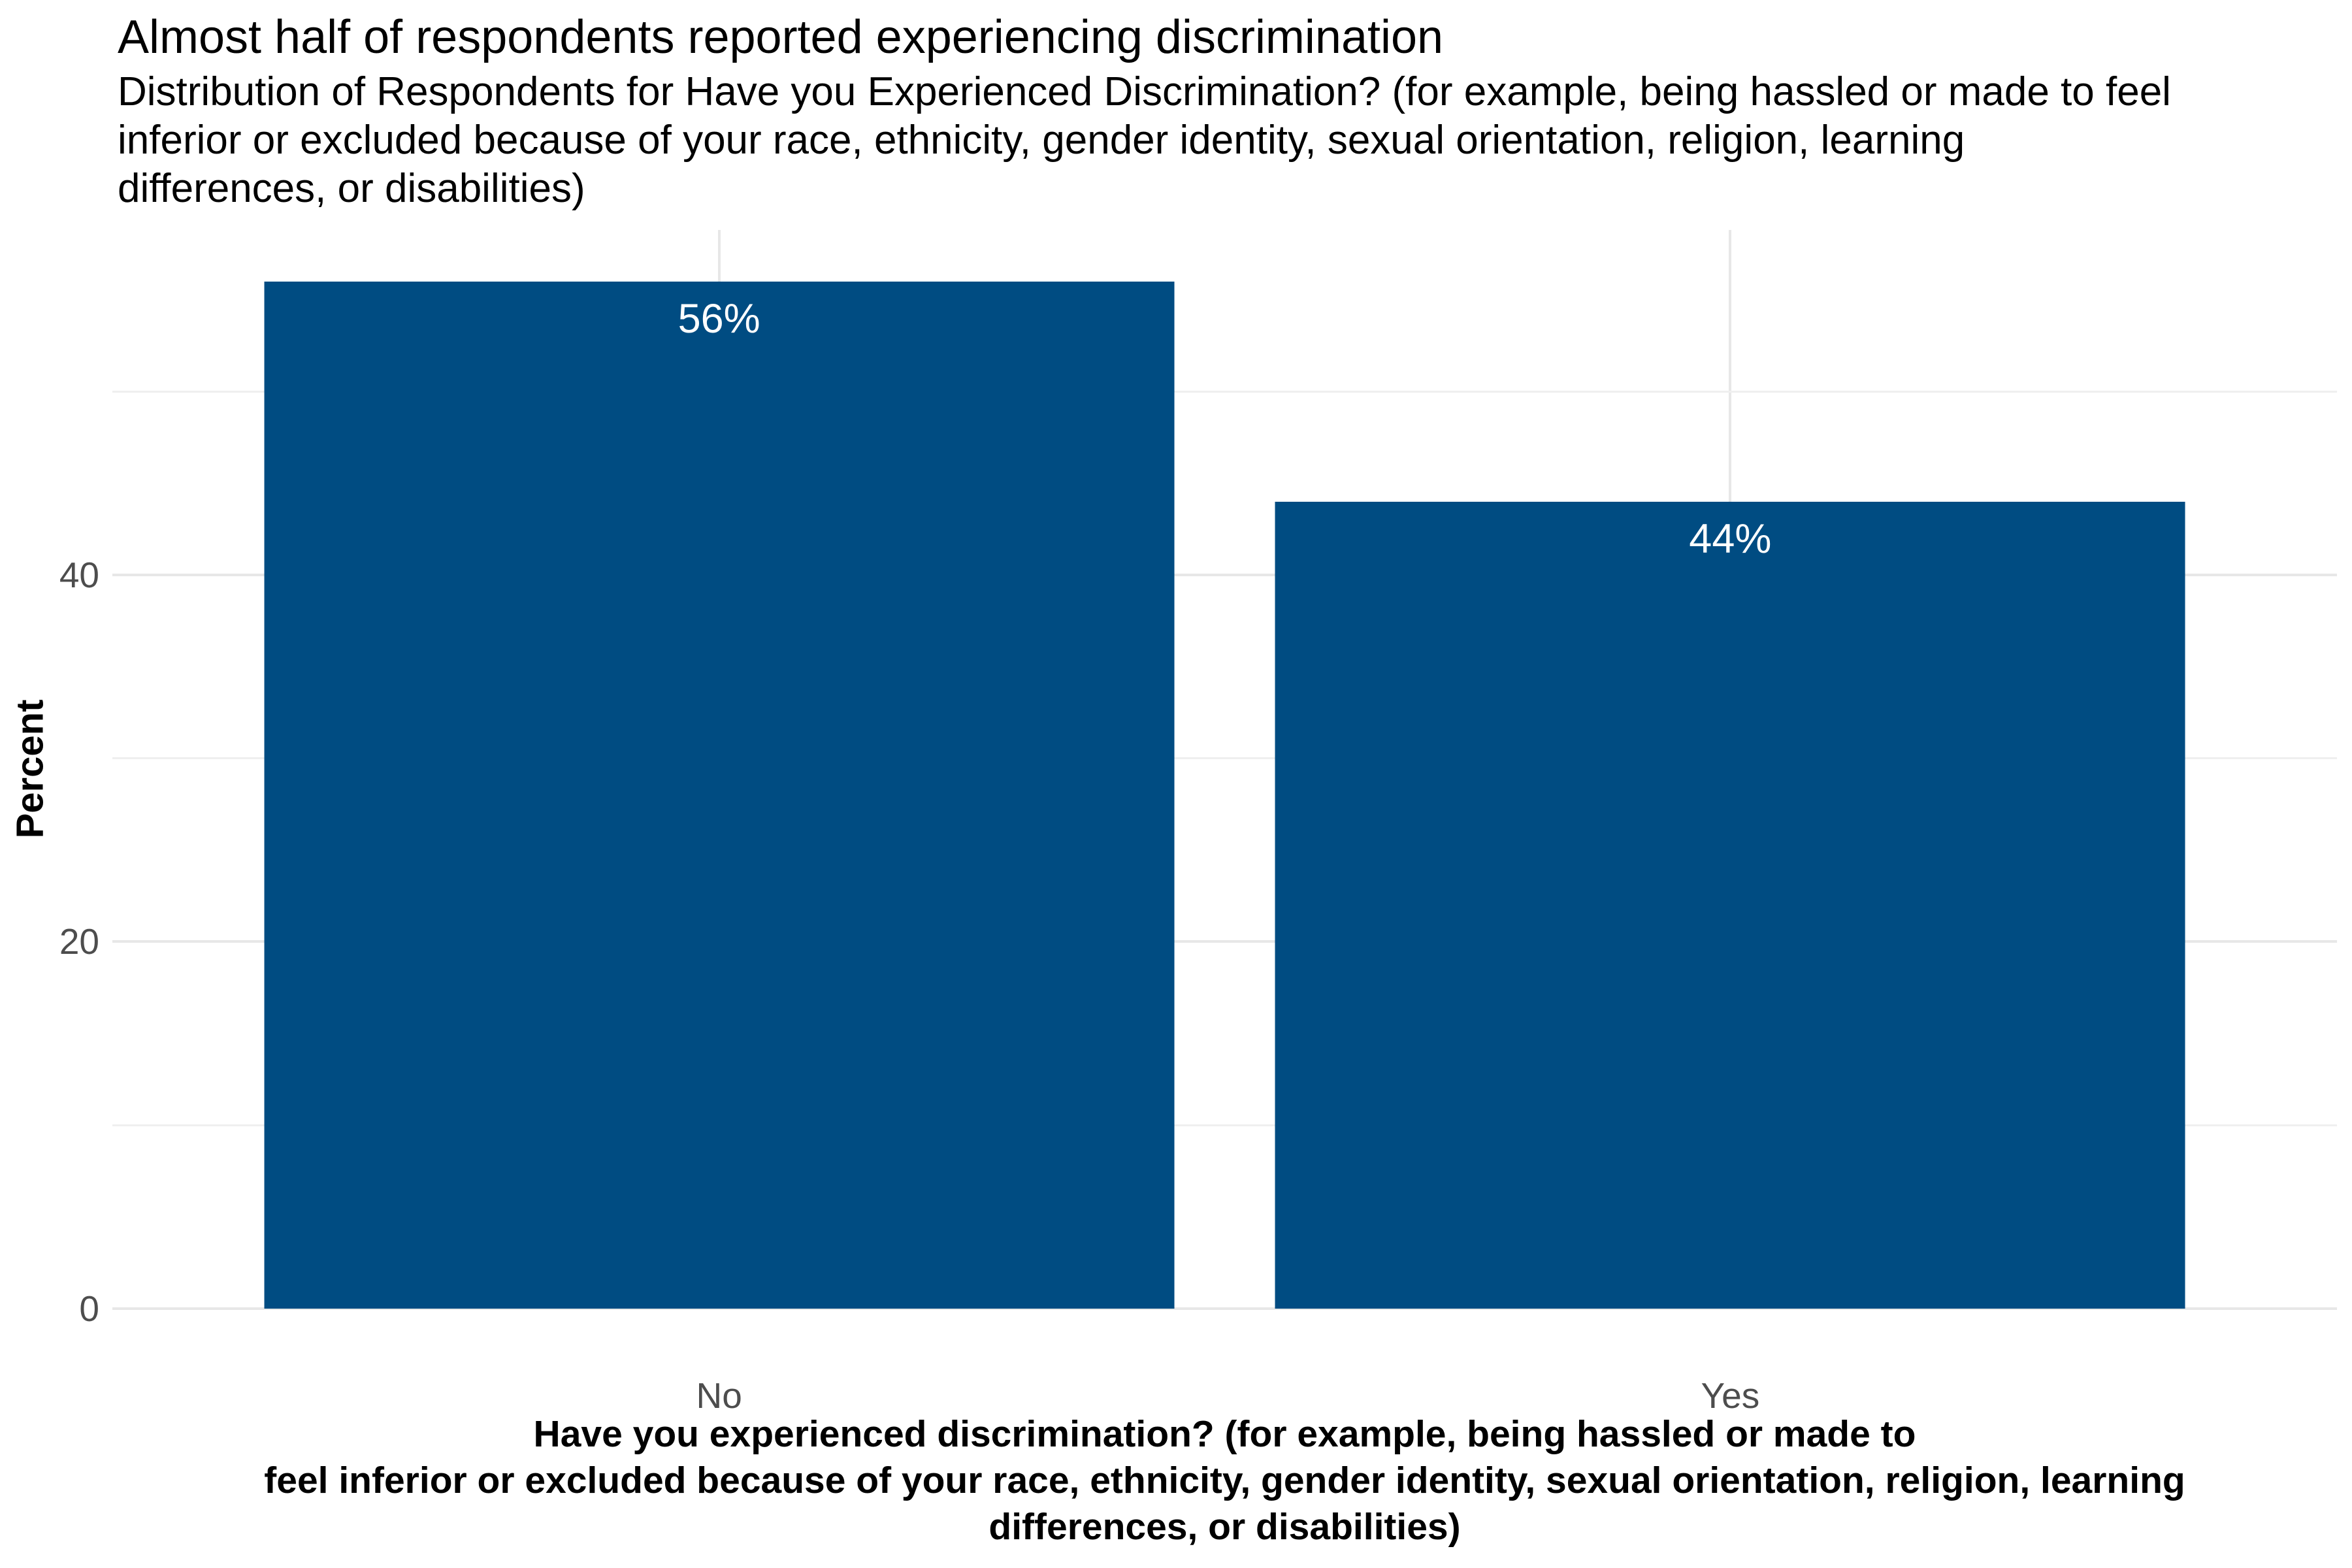  I want to click on y-tick-label: 20, so click(79, 941).